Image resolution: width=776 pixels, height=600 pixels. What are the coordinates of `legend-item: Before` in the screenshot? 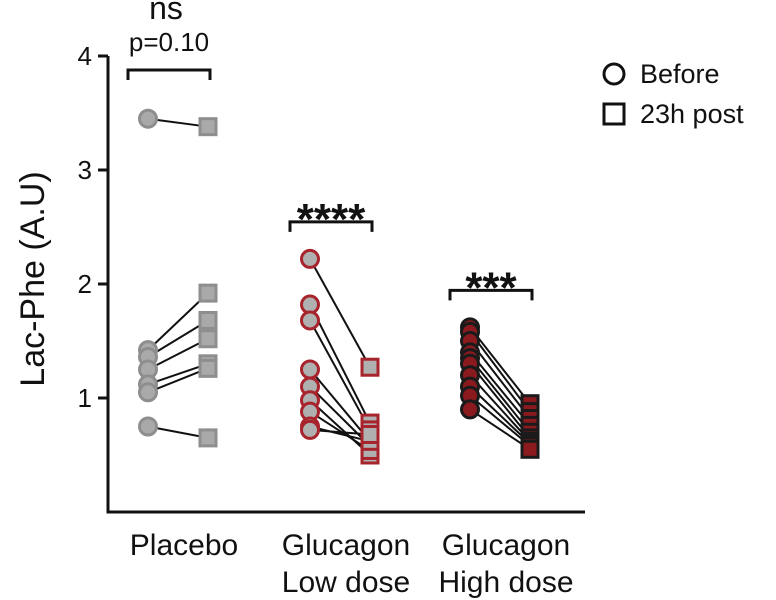 It's located at (661, 74).